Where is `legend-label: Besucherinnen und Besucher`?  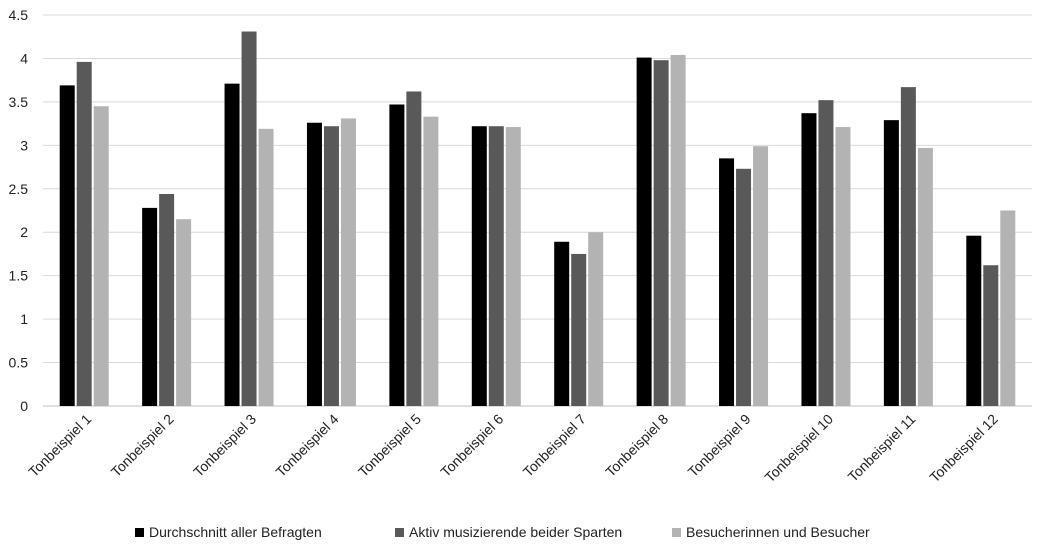
legend-label: Besucherinnen und Besucher is located at coordinates (778, 532).